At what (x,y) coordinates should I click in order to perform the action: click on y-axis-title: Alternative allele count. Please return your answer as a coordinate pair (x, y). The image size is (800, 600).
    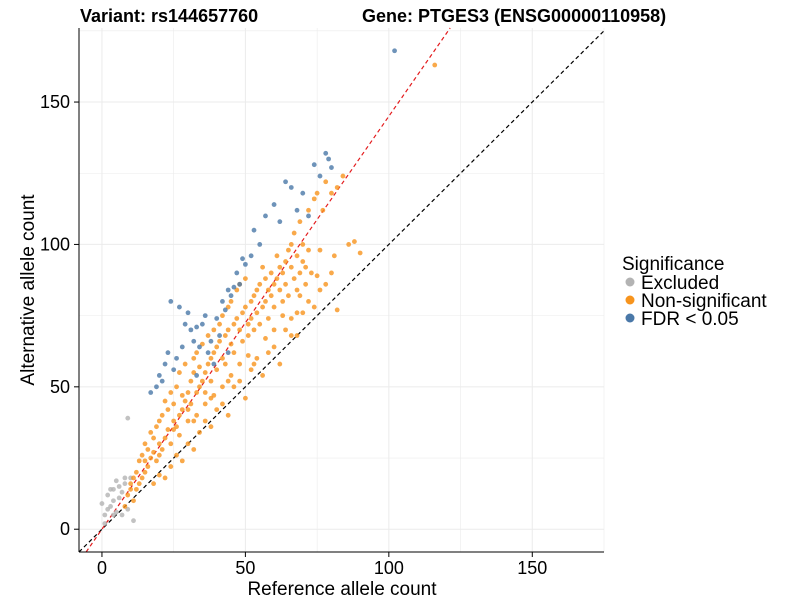
    Looking at the image, I should click on (28, 290).